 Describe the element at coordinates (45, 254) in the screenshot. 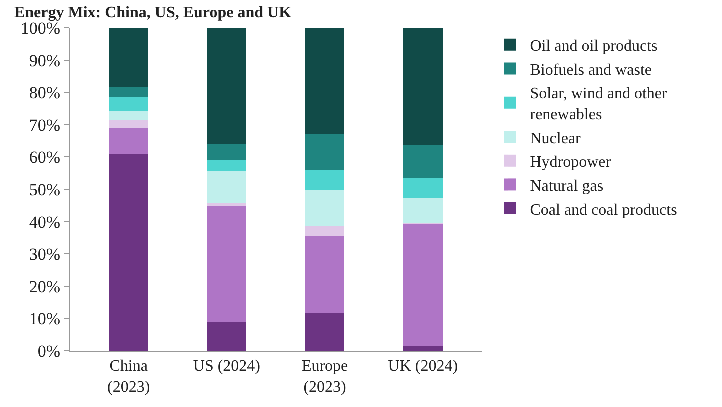

I see `y-tick-label: 30%` at that location.